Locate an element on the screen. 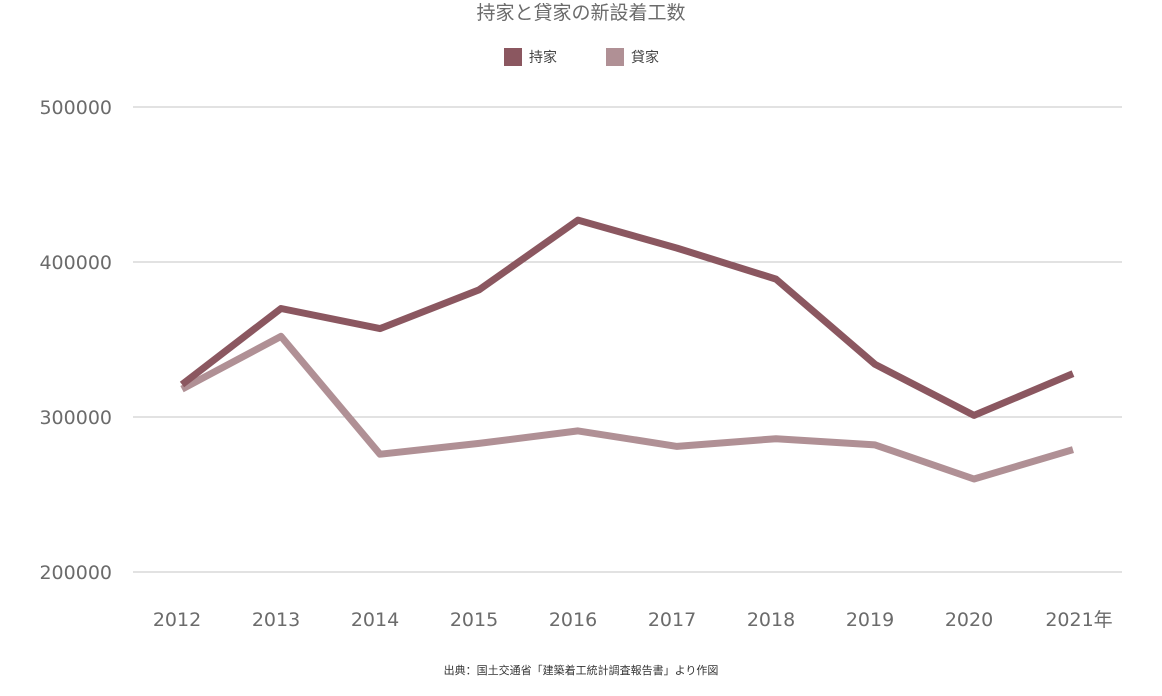 This screenshot has height=696, width=1162. x-tick-label: 2017 is located at coordinates (672, 620).